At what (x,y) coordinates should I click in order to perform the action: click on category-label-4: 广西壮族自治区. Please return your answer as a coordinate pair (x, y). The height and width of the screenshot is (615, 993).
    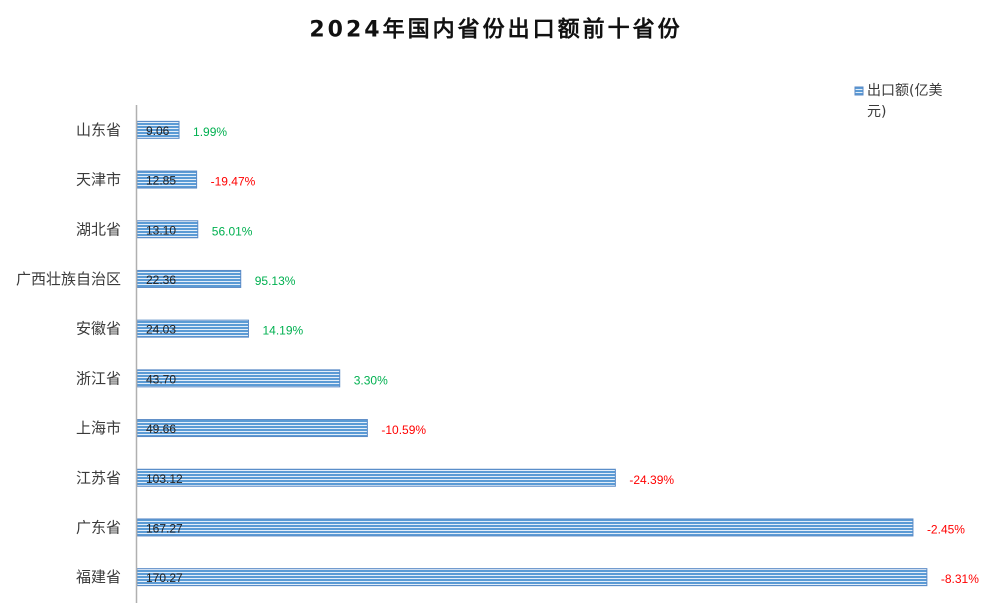
    Looking at the image, I should click on (68, 279).